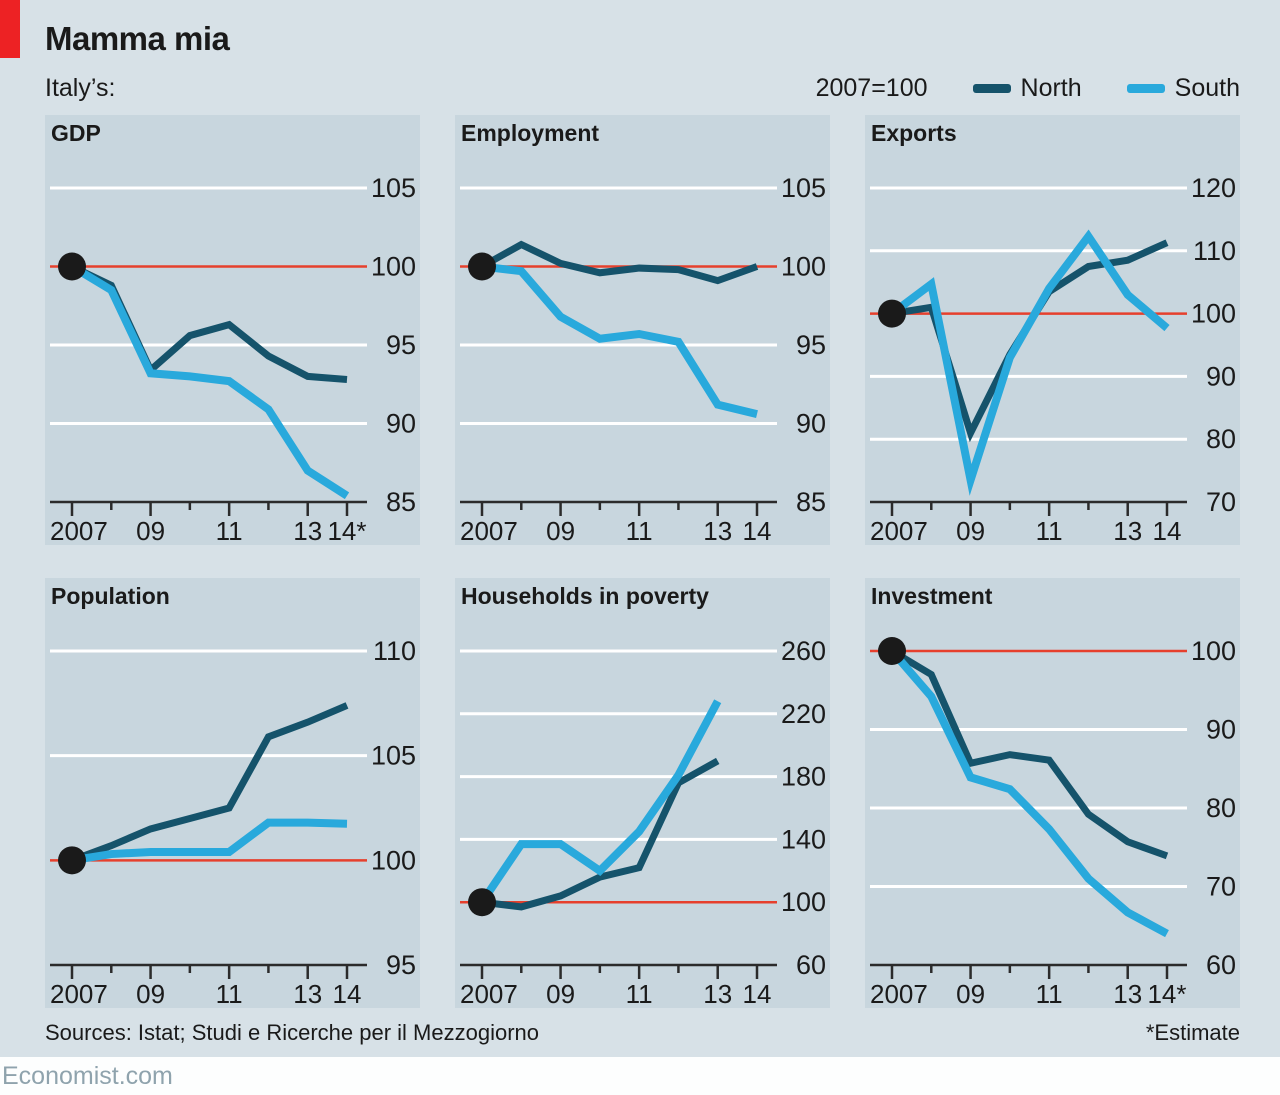  What do you see at coordinates (1051, 88) in the screenshot?
I see `legend-label-north: North` at bounding box center [1051, 88].